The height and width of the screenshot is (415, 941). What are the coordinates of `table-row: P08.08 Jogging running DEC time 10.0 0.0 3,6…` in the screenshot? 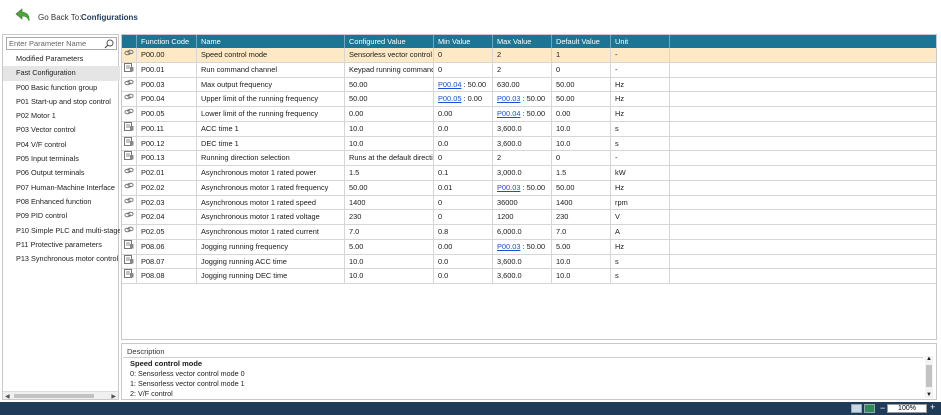 It's located at (529, 276).